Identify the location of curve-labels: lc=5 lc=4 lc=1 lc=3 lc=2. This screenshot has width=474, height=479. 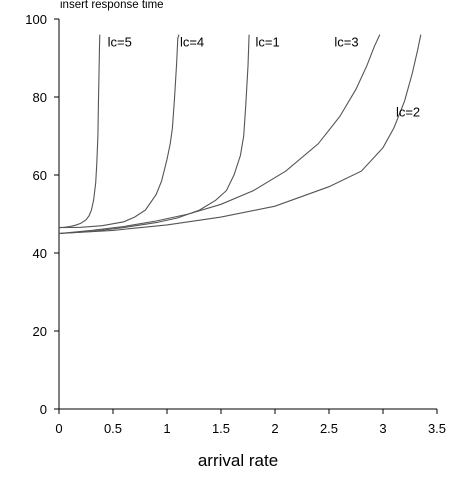
(264, 76).